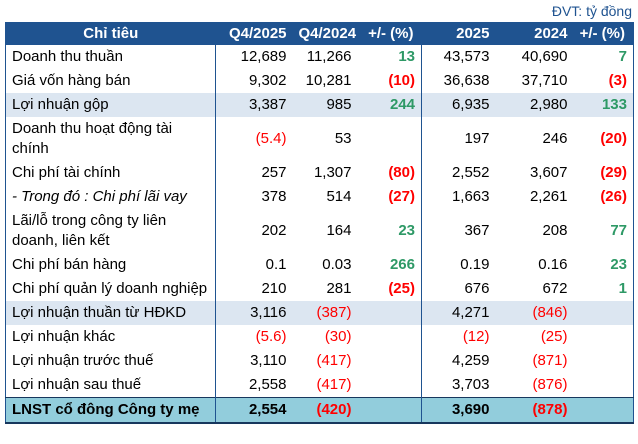 The height and width of the screenshot is (444, 638). Describe the element at coordinates (328, 80) in the screenshot. I see `cell-q4-2024: 10,281` at that location.